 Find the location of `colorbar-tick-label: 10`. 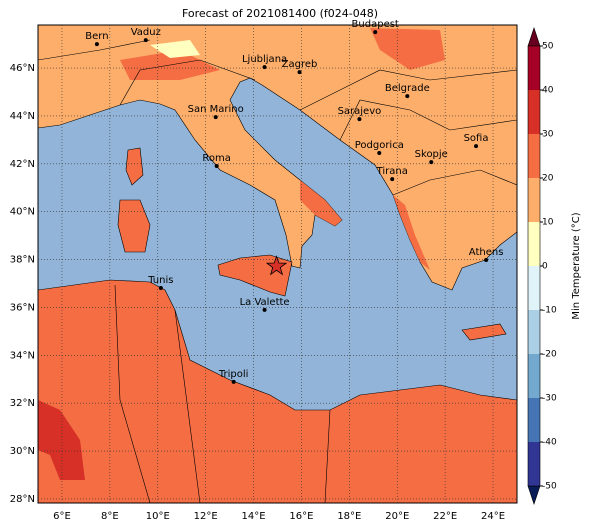

colorbar-tick-label: 10 is located at coordinates (548, 223).